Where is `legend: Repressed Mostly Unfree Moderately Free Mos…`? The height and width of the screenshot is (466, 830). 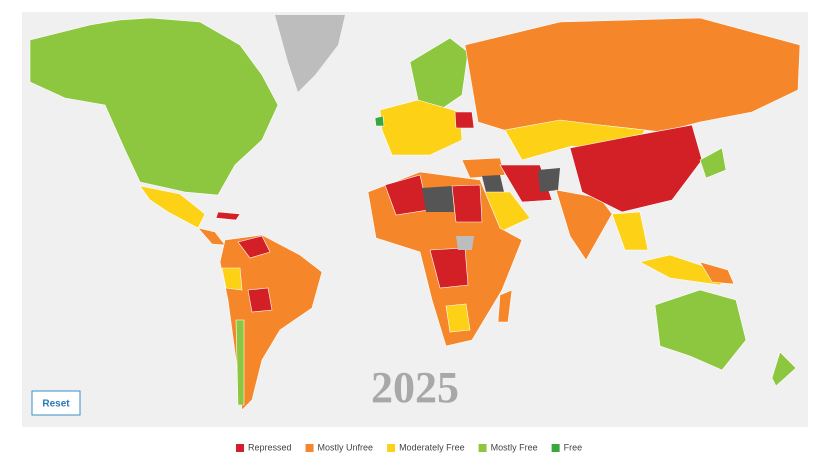 legend: Repressed Mostly Unfree Moderately Free Mos… is located at coordinates (409, 447).